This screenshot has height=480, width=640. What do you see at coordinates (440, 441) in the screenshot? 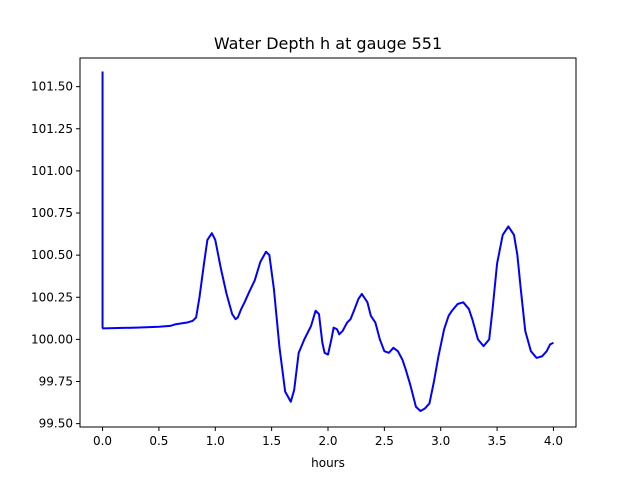
I see `x-tick-label: 3.0` at bounding box center [440, 441].